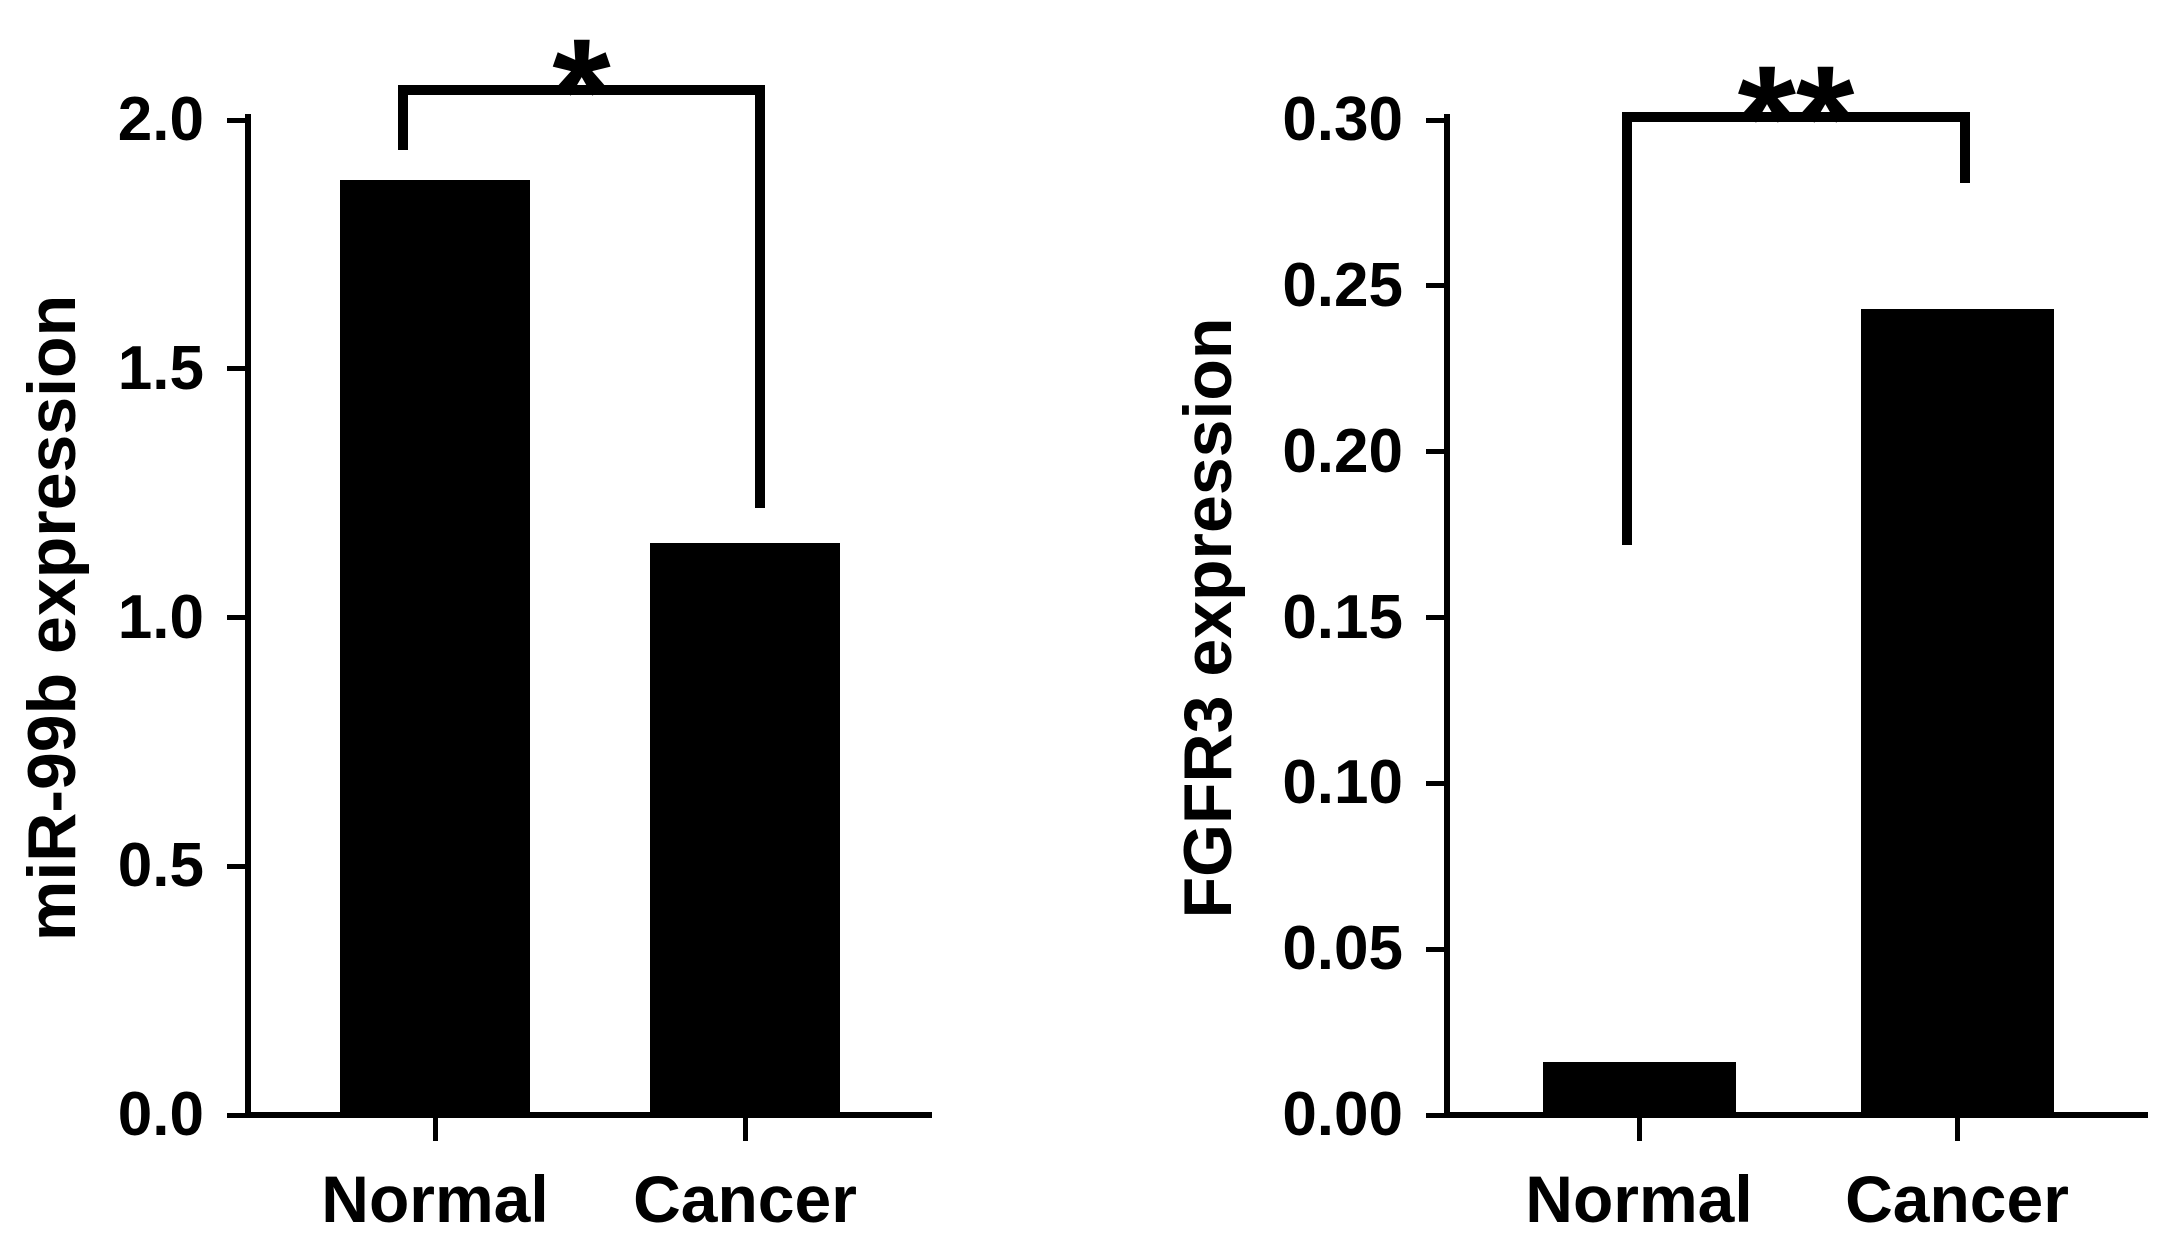 The image size is (2173, 1243). Describe the element at coordinates (160, 119) in the screenshot. I see `y-tick-label: 2.0` at that location.